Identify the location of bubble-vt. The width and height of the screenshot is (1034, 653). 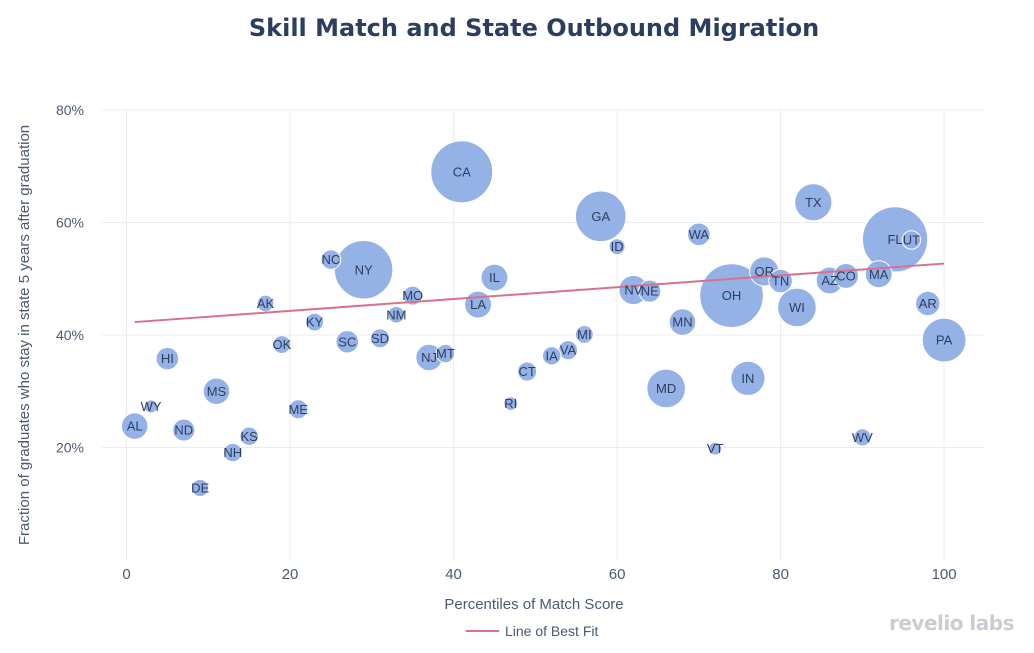
(715, 448).